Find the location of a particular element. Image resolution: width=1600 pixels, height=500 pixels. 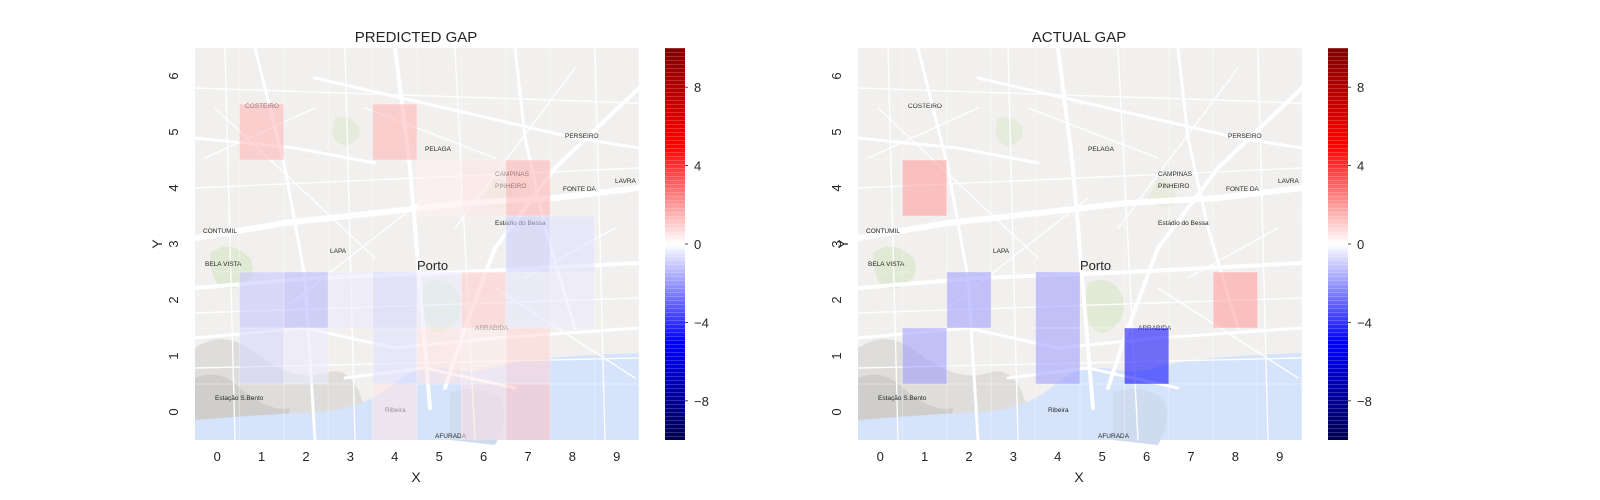

chart-title: ACTUAL GAP is located at coordinates (1079, 37).